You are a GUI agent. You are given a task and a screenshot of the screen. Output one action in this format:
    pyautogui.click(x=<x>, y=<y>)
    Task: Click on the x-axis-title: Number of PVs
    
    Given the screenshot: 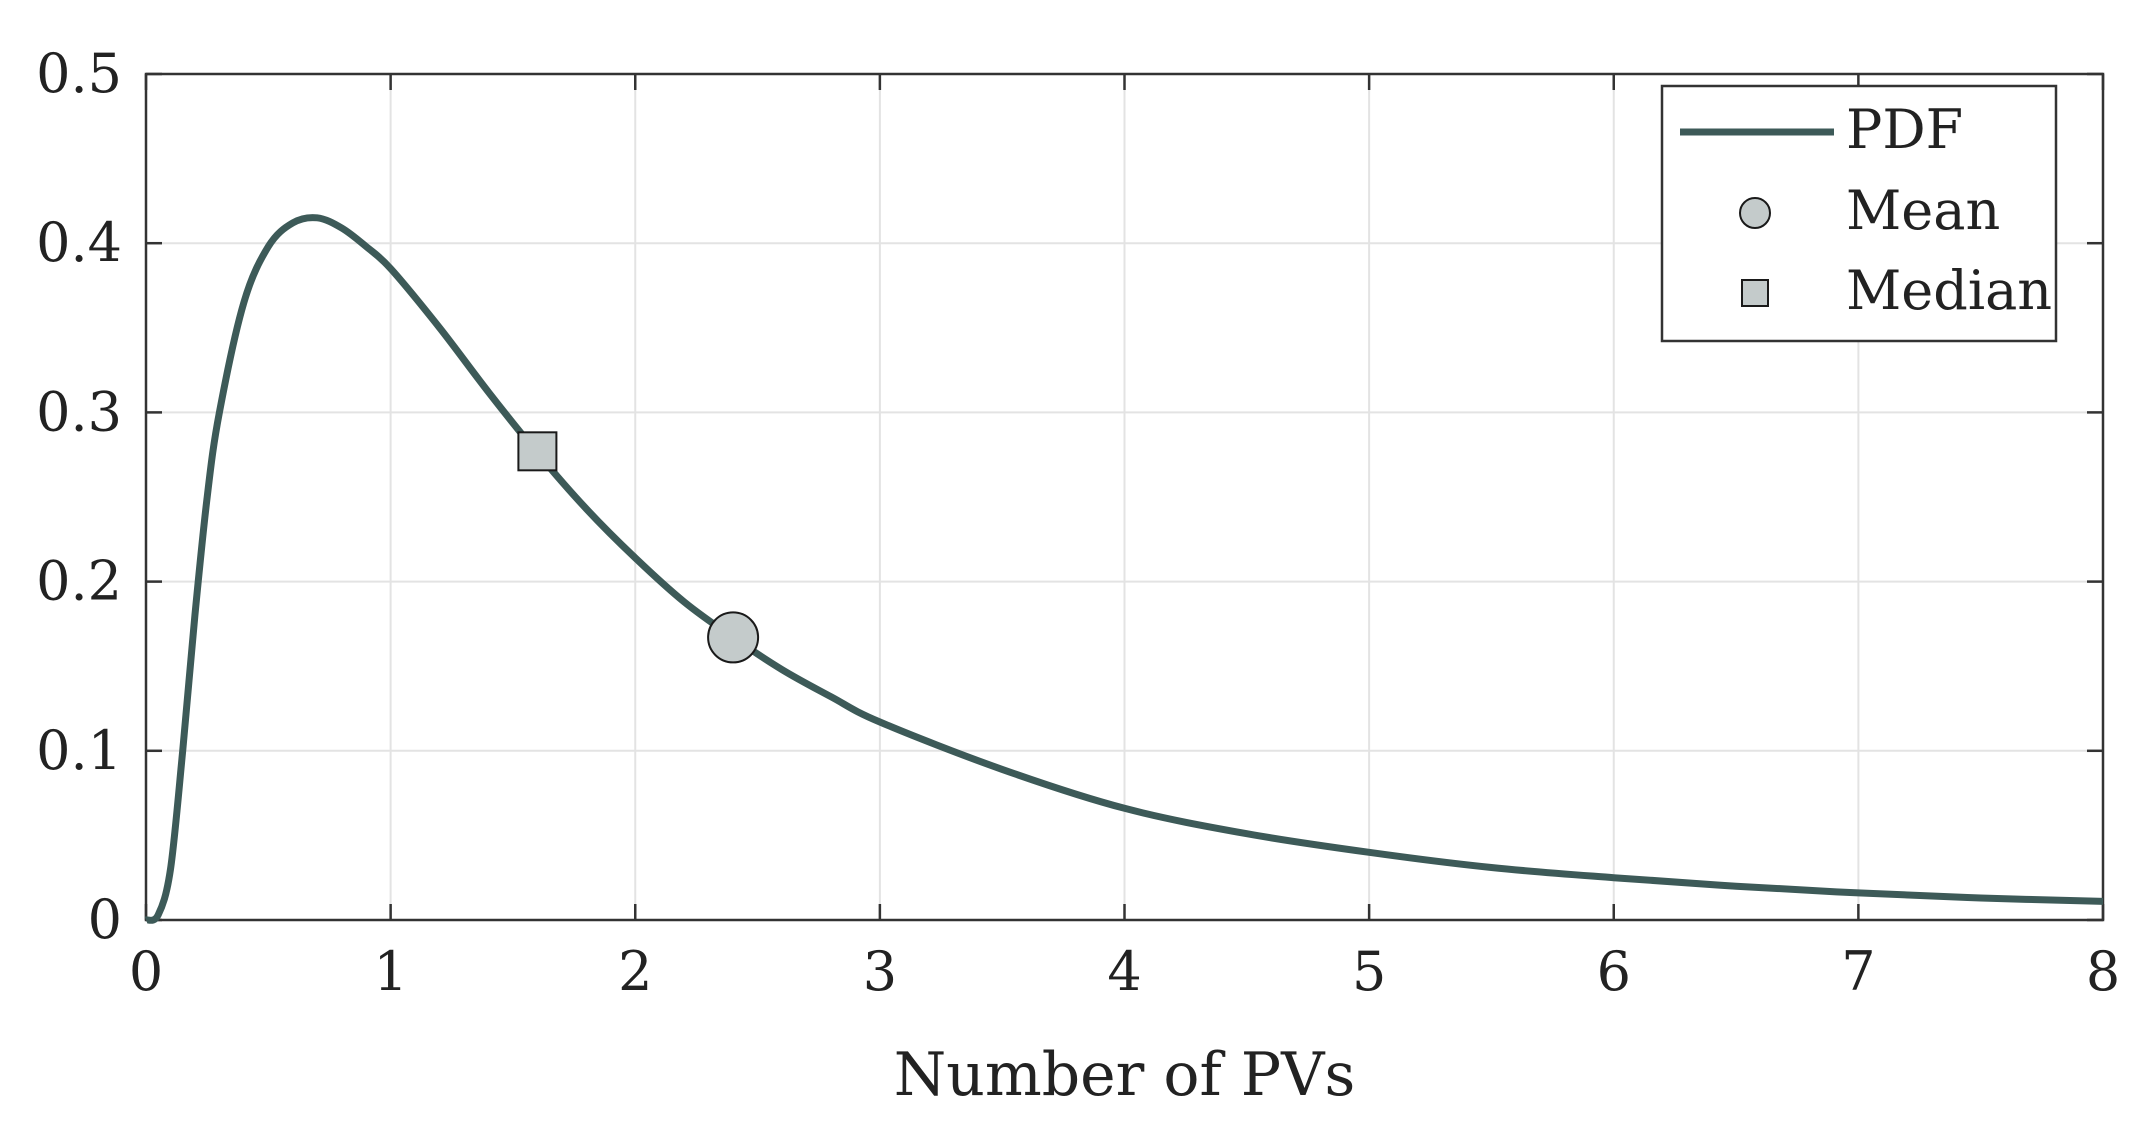 What is the action you would take?
    pyautogui.click(x=1125, y=1075)
    